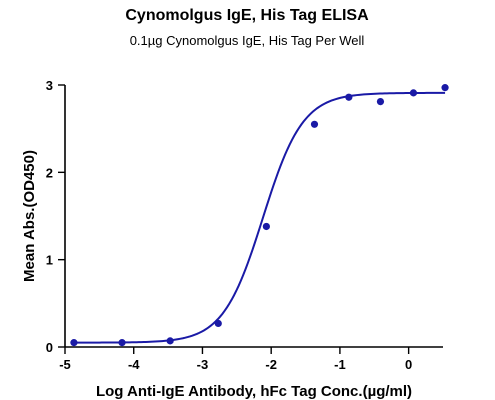 Image resolution: width=495 pixels, height=400 pixels. I want to click on x-tick-label: 0, so click(408, 364).